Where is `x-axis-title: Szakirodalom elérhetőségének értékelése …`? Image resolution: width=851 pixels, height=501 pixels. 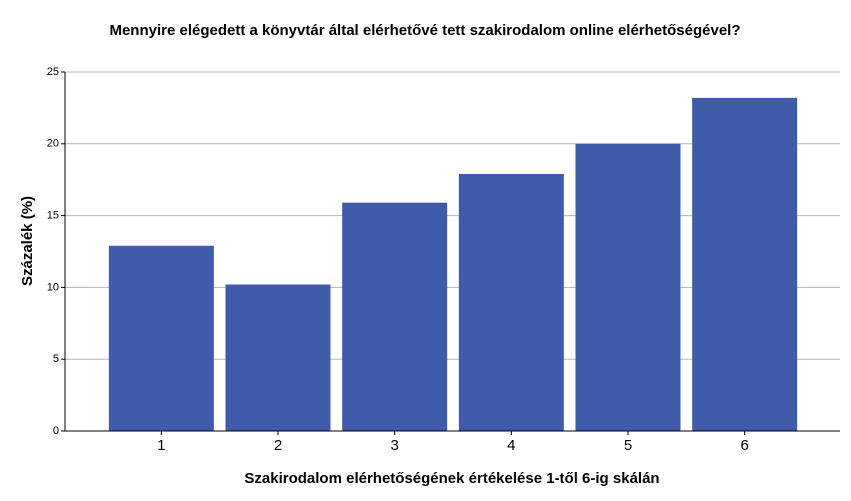
x-axis-title: Szakirodalom elérhetőségének értékelése … is located at coordinates (451, 478).